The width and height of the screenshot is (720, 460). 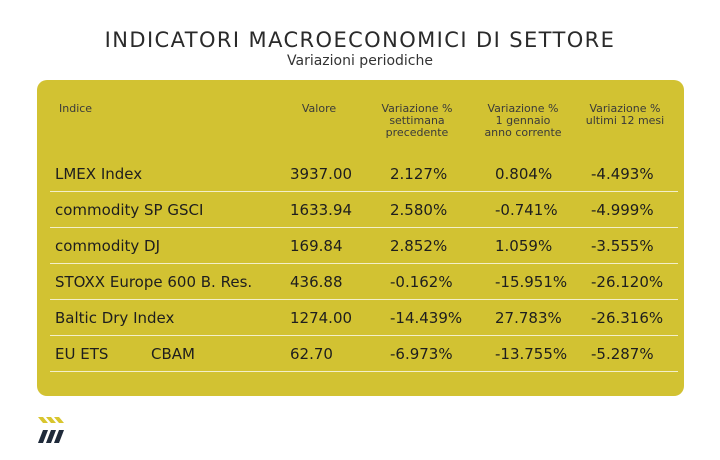 I want to click on row-yearly-change: -5.287%, so click(x=622, y=354).